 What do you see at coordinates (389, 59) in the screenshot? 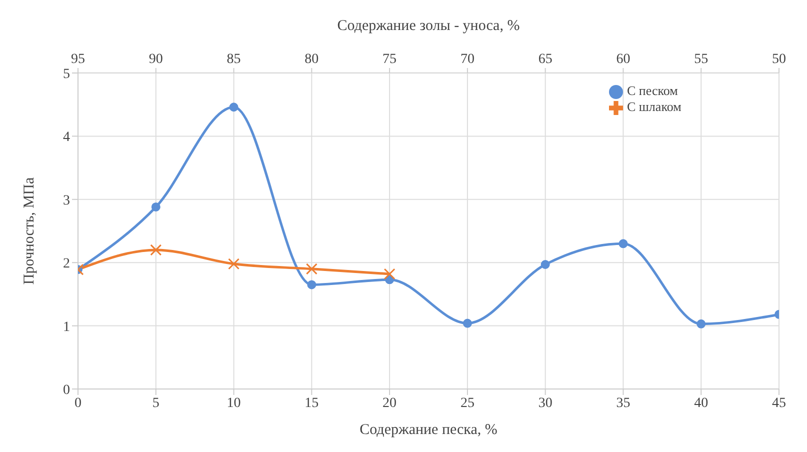
I see `x2-tick-label: 75` at bounding box center [389, 59].